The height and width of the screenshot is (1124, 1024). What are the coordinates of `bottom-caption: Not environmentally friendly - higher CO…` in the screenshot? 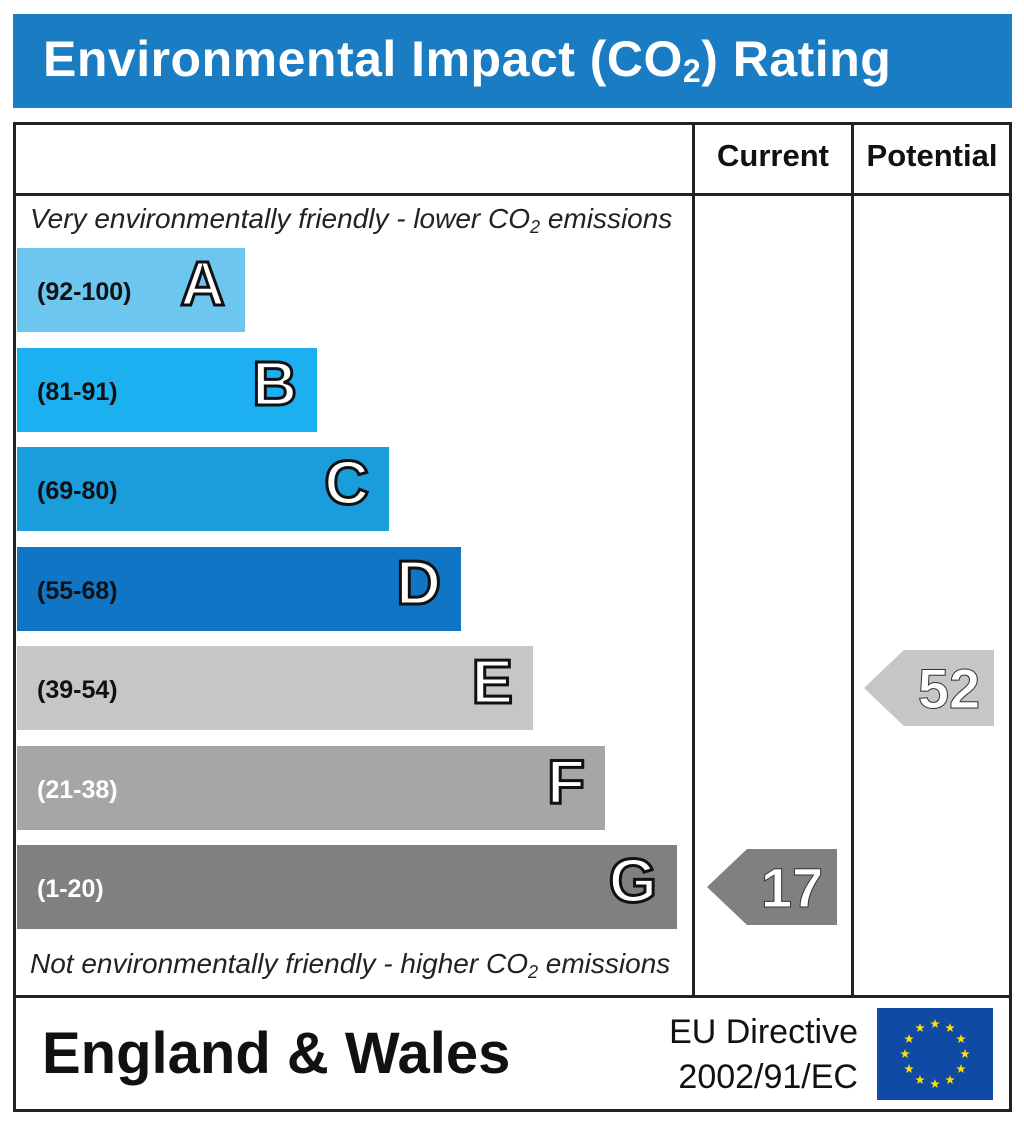 It's located at (350, 965).